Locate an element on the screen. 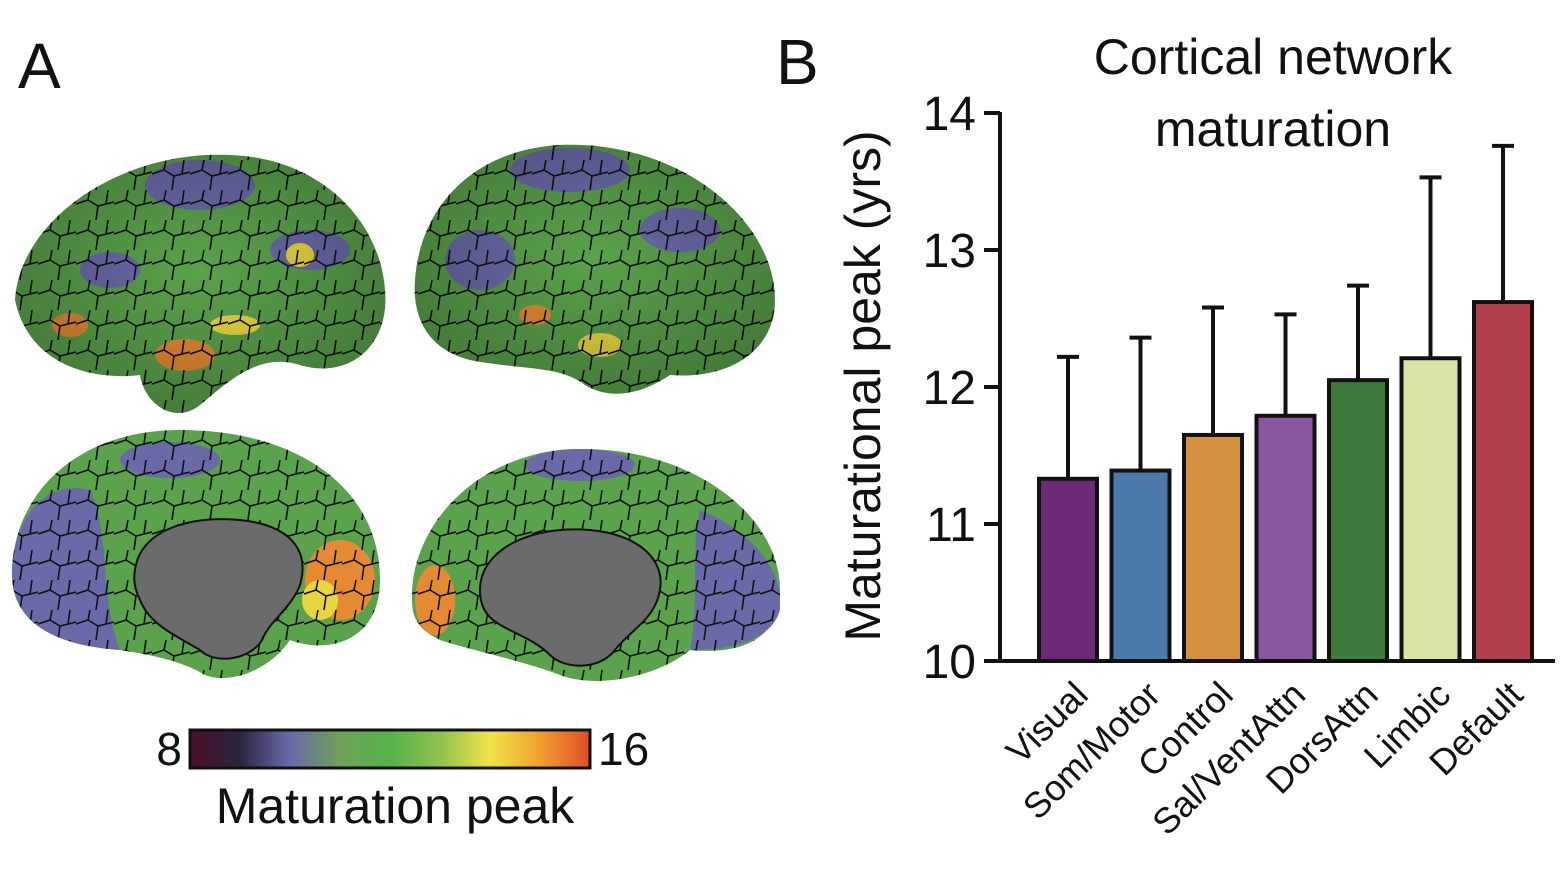 The image size is (1564, 884). colorbar-gradient is located at coordinates (390, 749).